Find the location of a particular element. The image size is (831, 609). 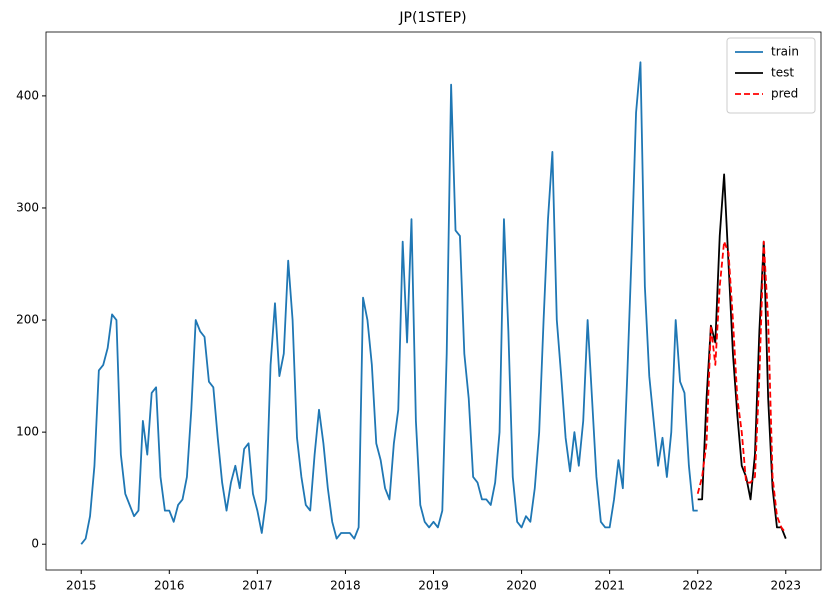

x-tick-label: 2020 is located at coordinates (521, 586).